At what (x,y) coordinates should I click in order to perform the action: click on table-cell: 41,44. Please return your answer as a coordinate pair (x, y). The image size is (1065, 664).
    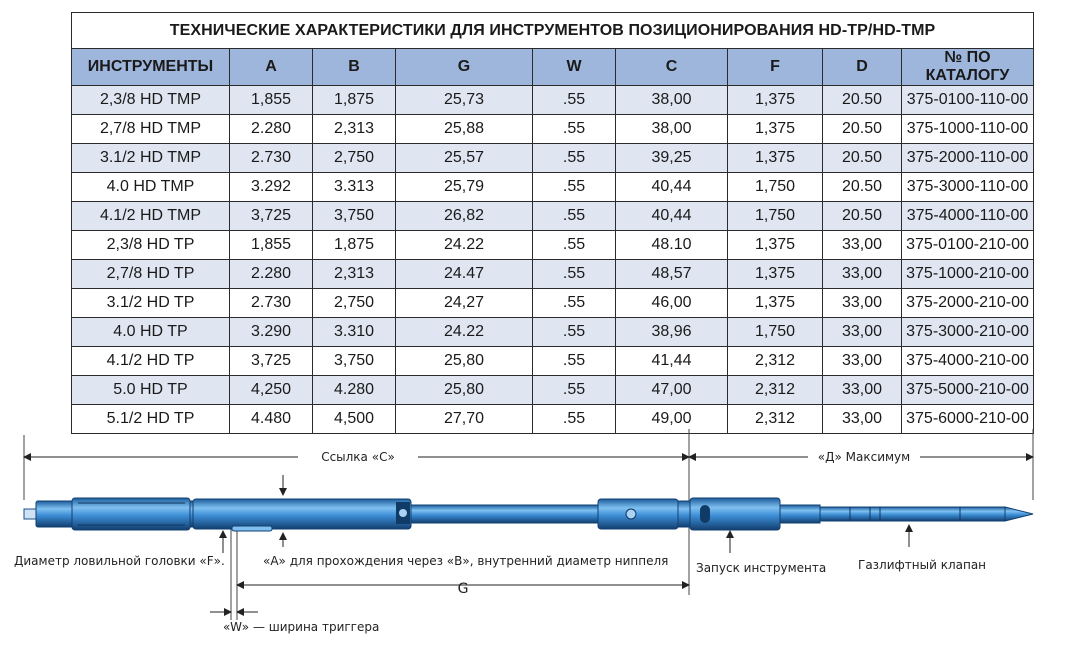
    Looking at the image, I should click on (671, 361).